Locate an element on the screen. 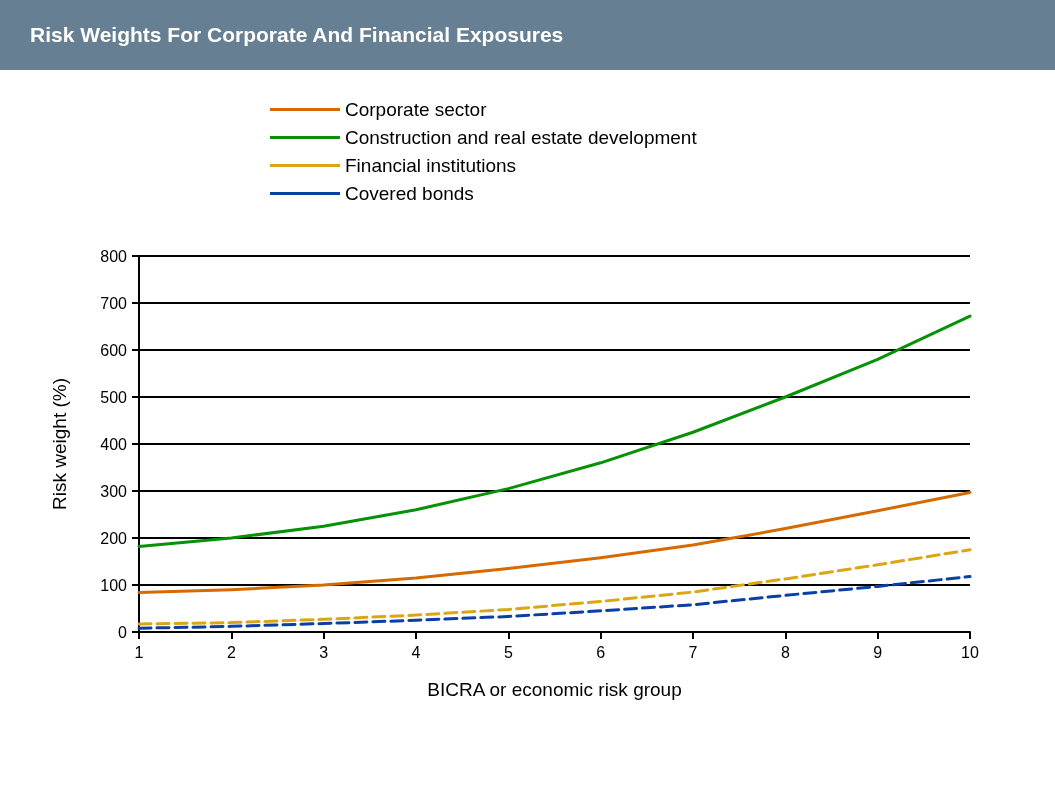  x-tick-label: 3 is located at coordinates (324, 652).